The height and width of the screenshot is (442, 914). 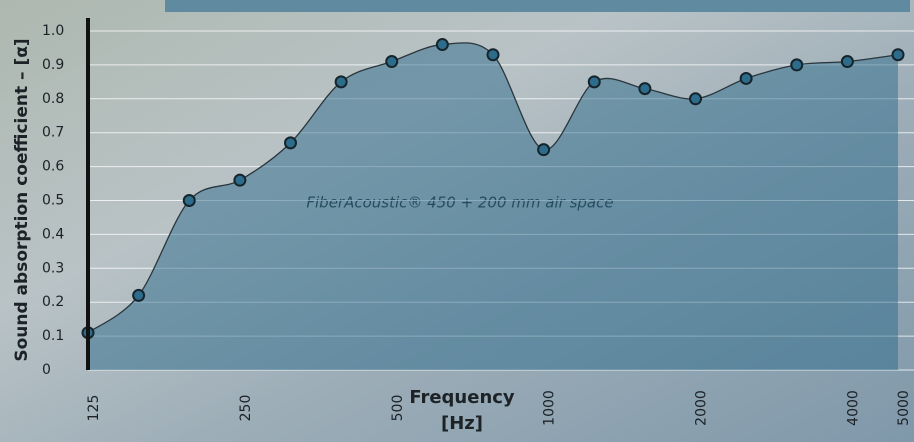 What do you see at coordinates (53, 65) in the screenshot?
I see `y-tick-label: 0.9` at bounding box center [53, 65].